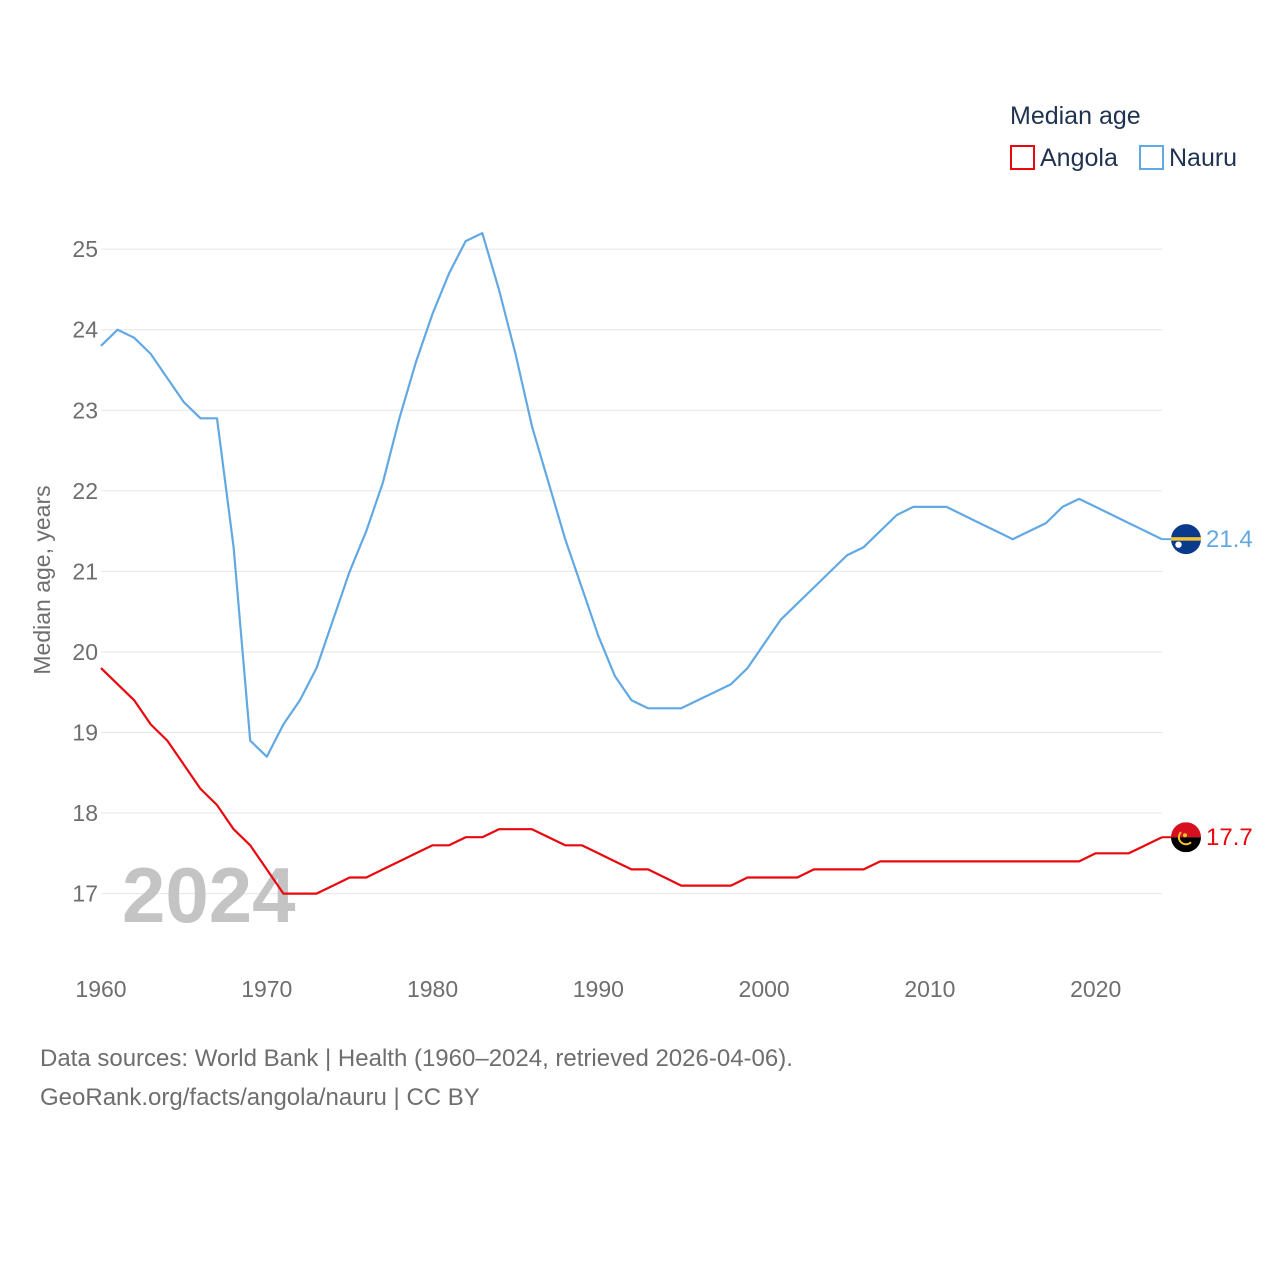  Describe the element at coordinates (266, 989) in the screenshot. I see `x-tick-1970: 1970` at that location.